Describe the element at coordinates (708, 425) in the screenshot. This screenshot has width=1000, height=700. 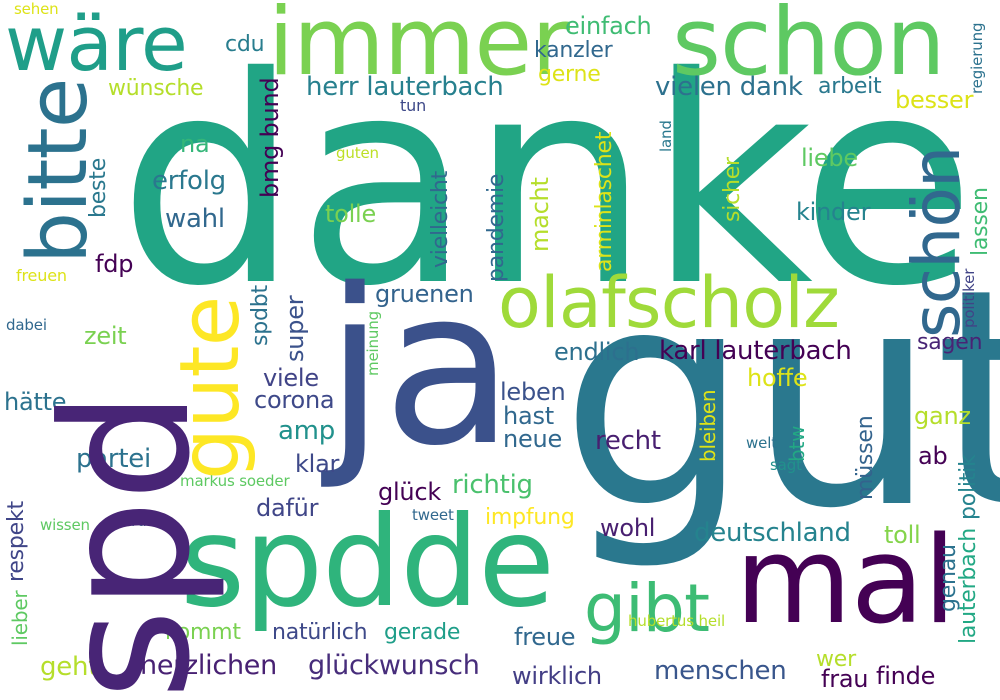
I see `word-bleiben: bleiben` at that location.